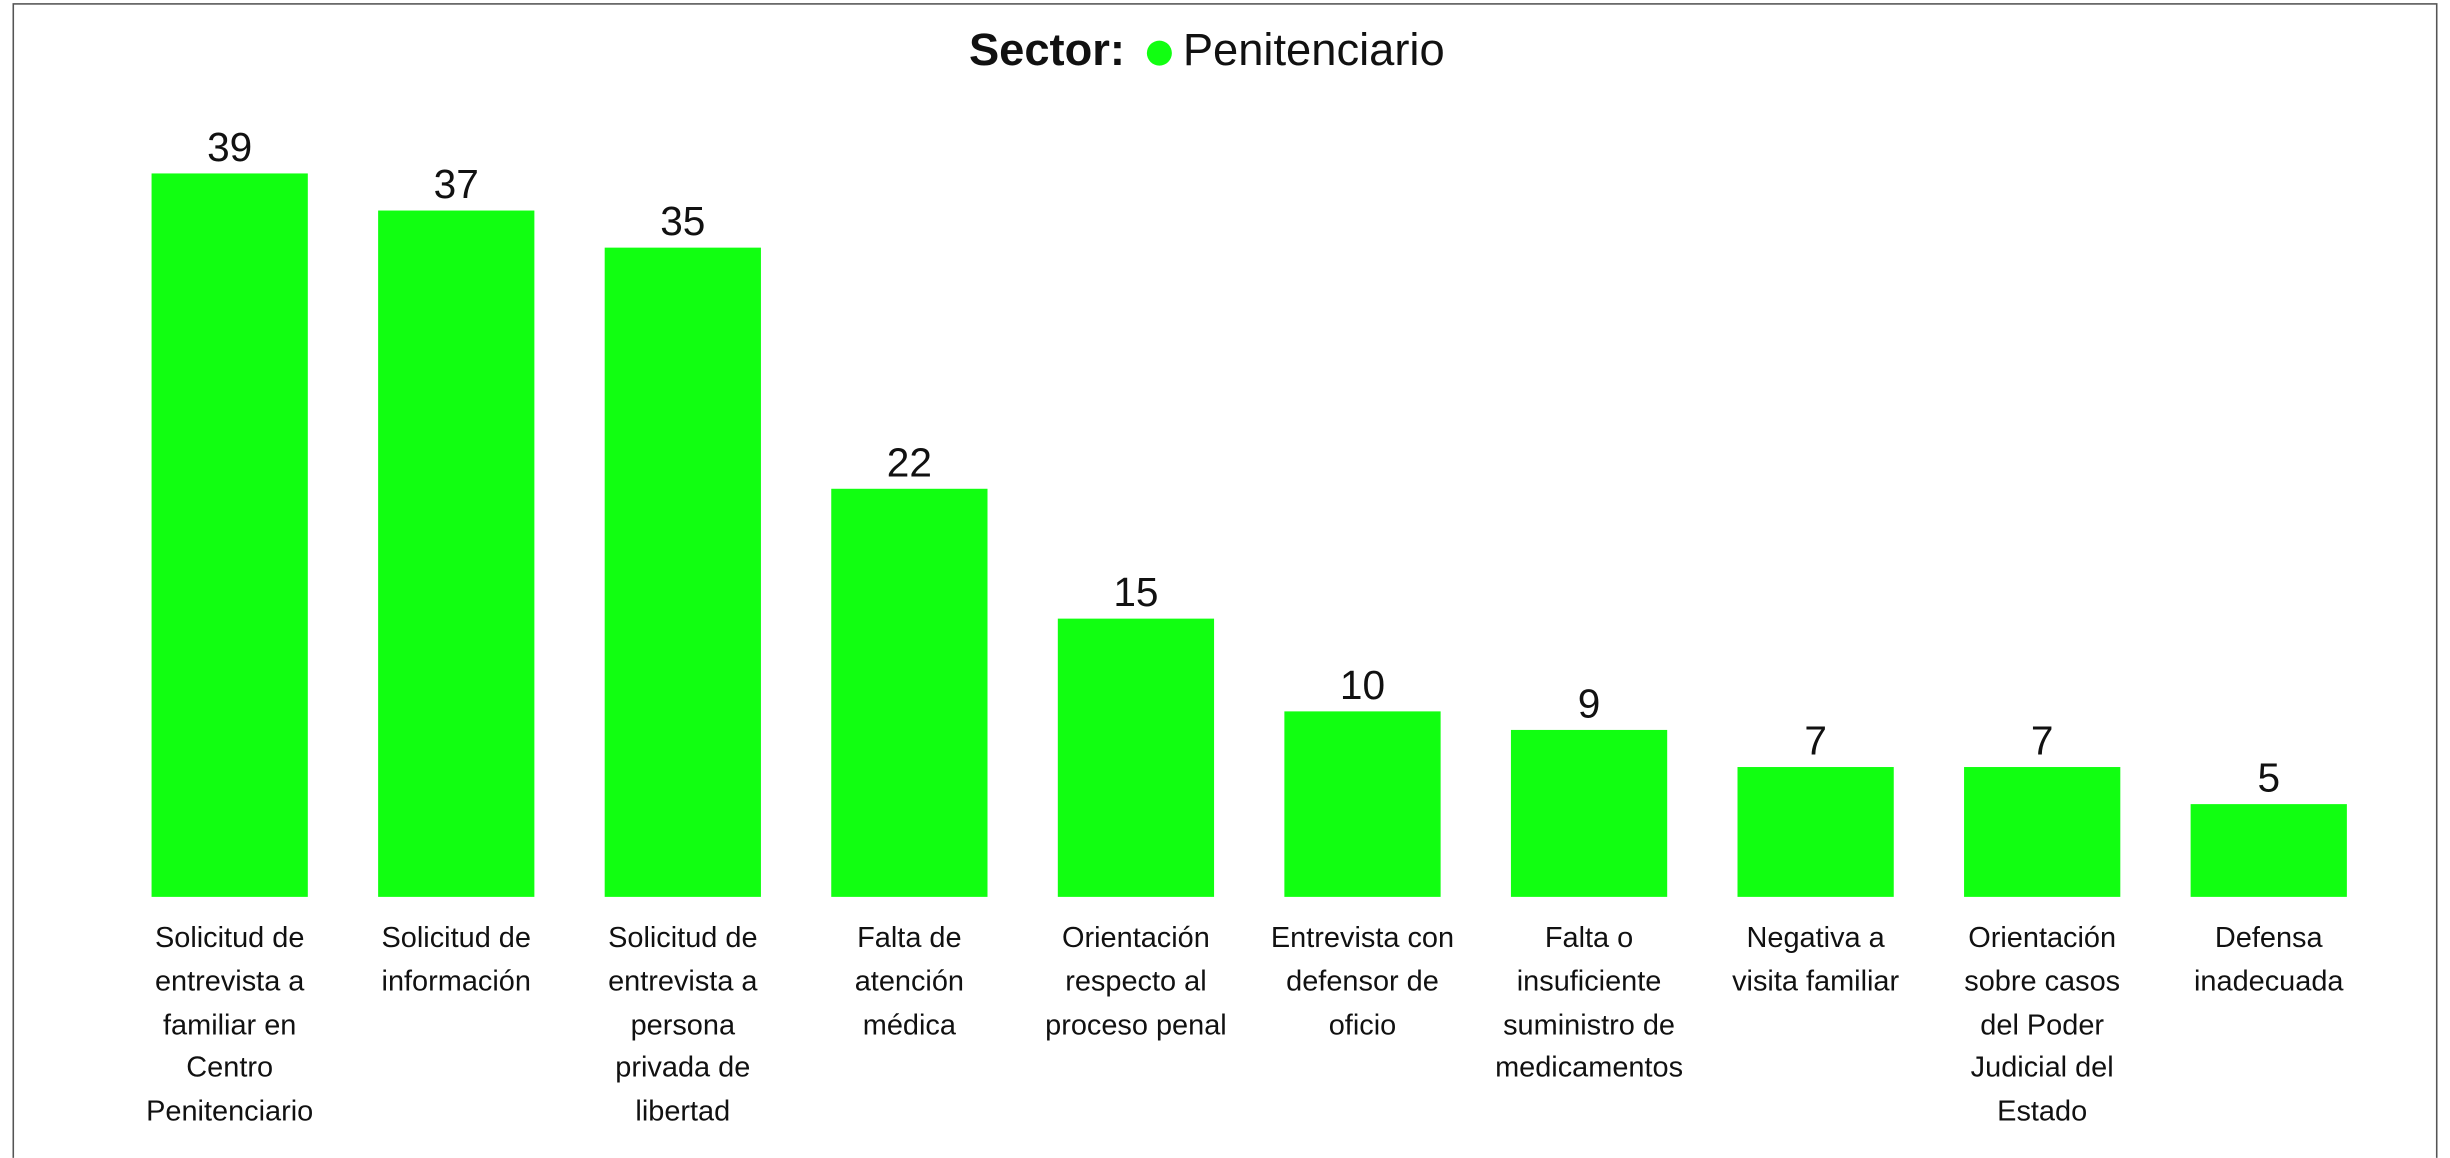 This screenshot has height=1158, width=2450. I want to click on x-tick-label: Falta de atención médica, so click(909, 980).